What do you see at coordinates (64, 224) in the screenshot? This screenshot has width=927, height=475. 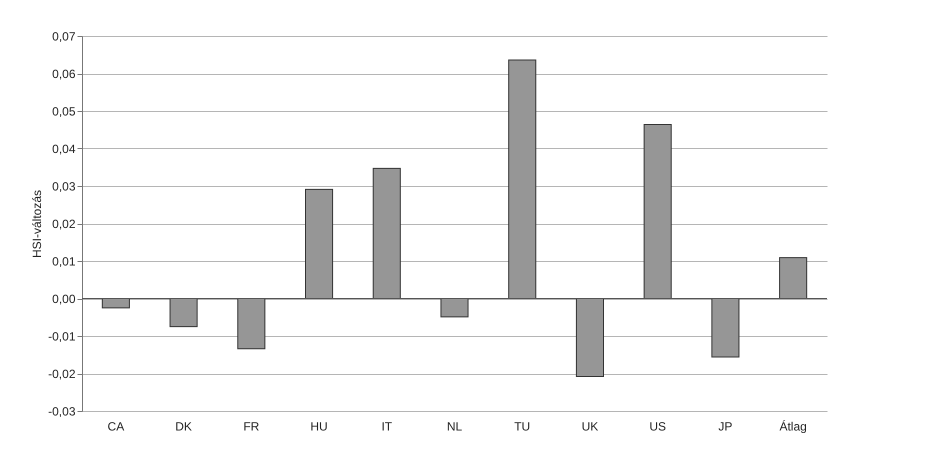 I see `y-tick-label: 0,02` at bounding box center [64, 224].